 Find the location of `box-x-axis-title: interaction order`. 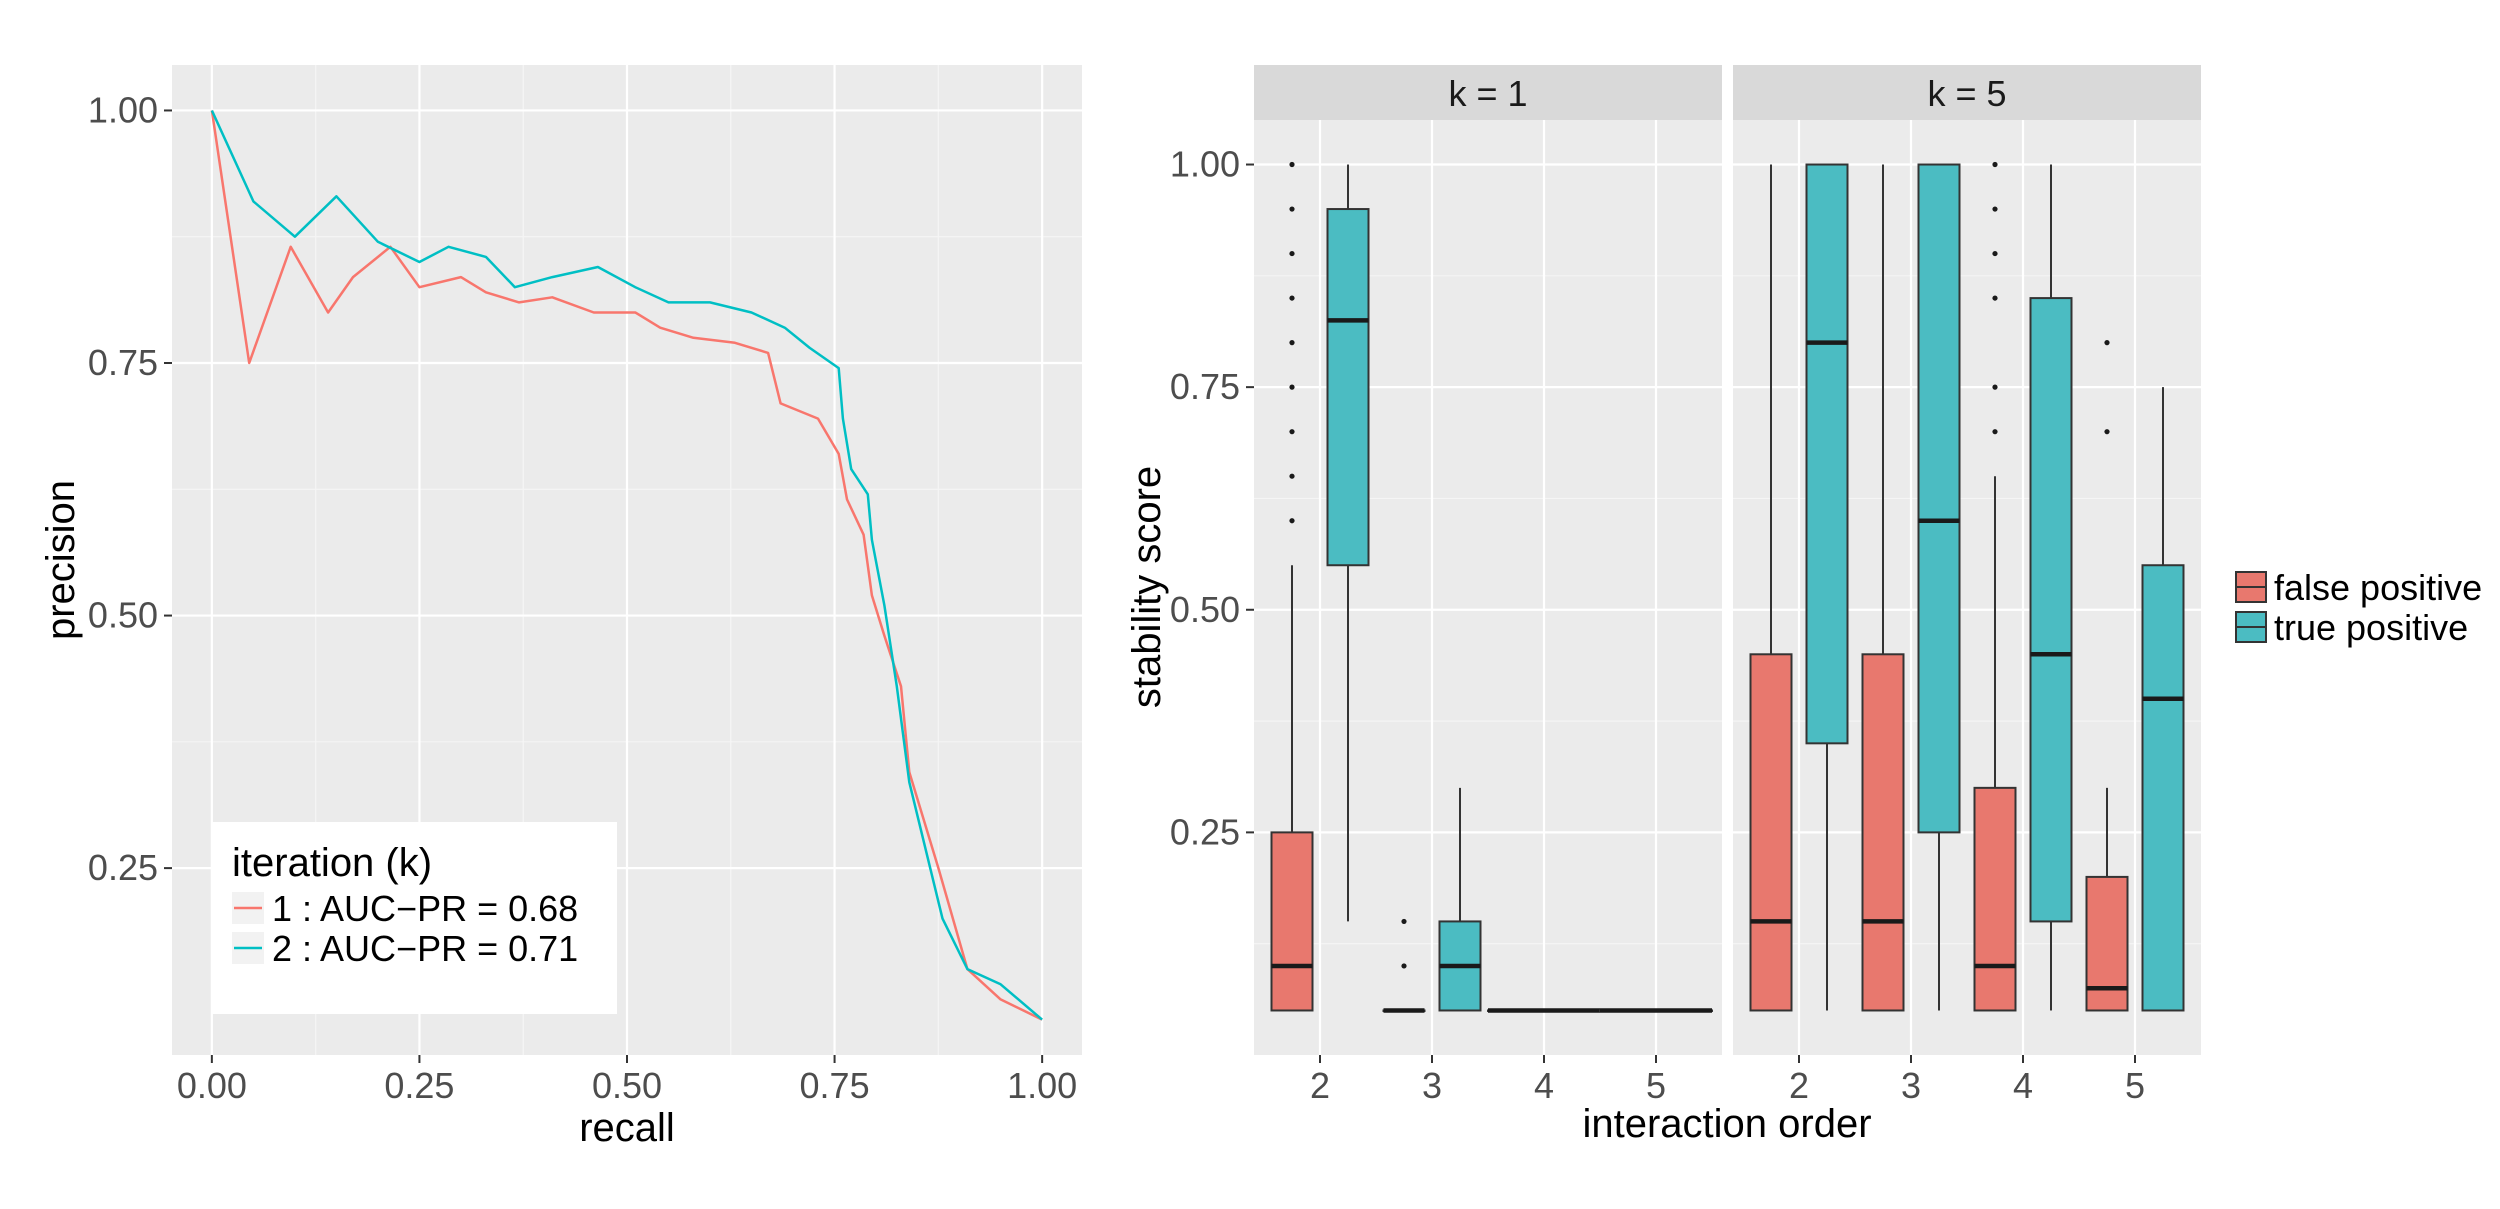

box-x-axis-title: interaction order is located at coordinates (1726, 1124).